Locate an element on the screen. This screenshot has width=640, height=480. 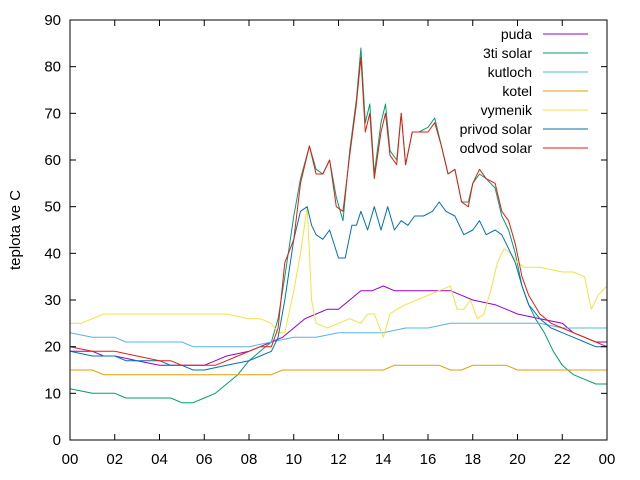
x-tick-label: 04 is located at coordinates (159, 459).